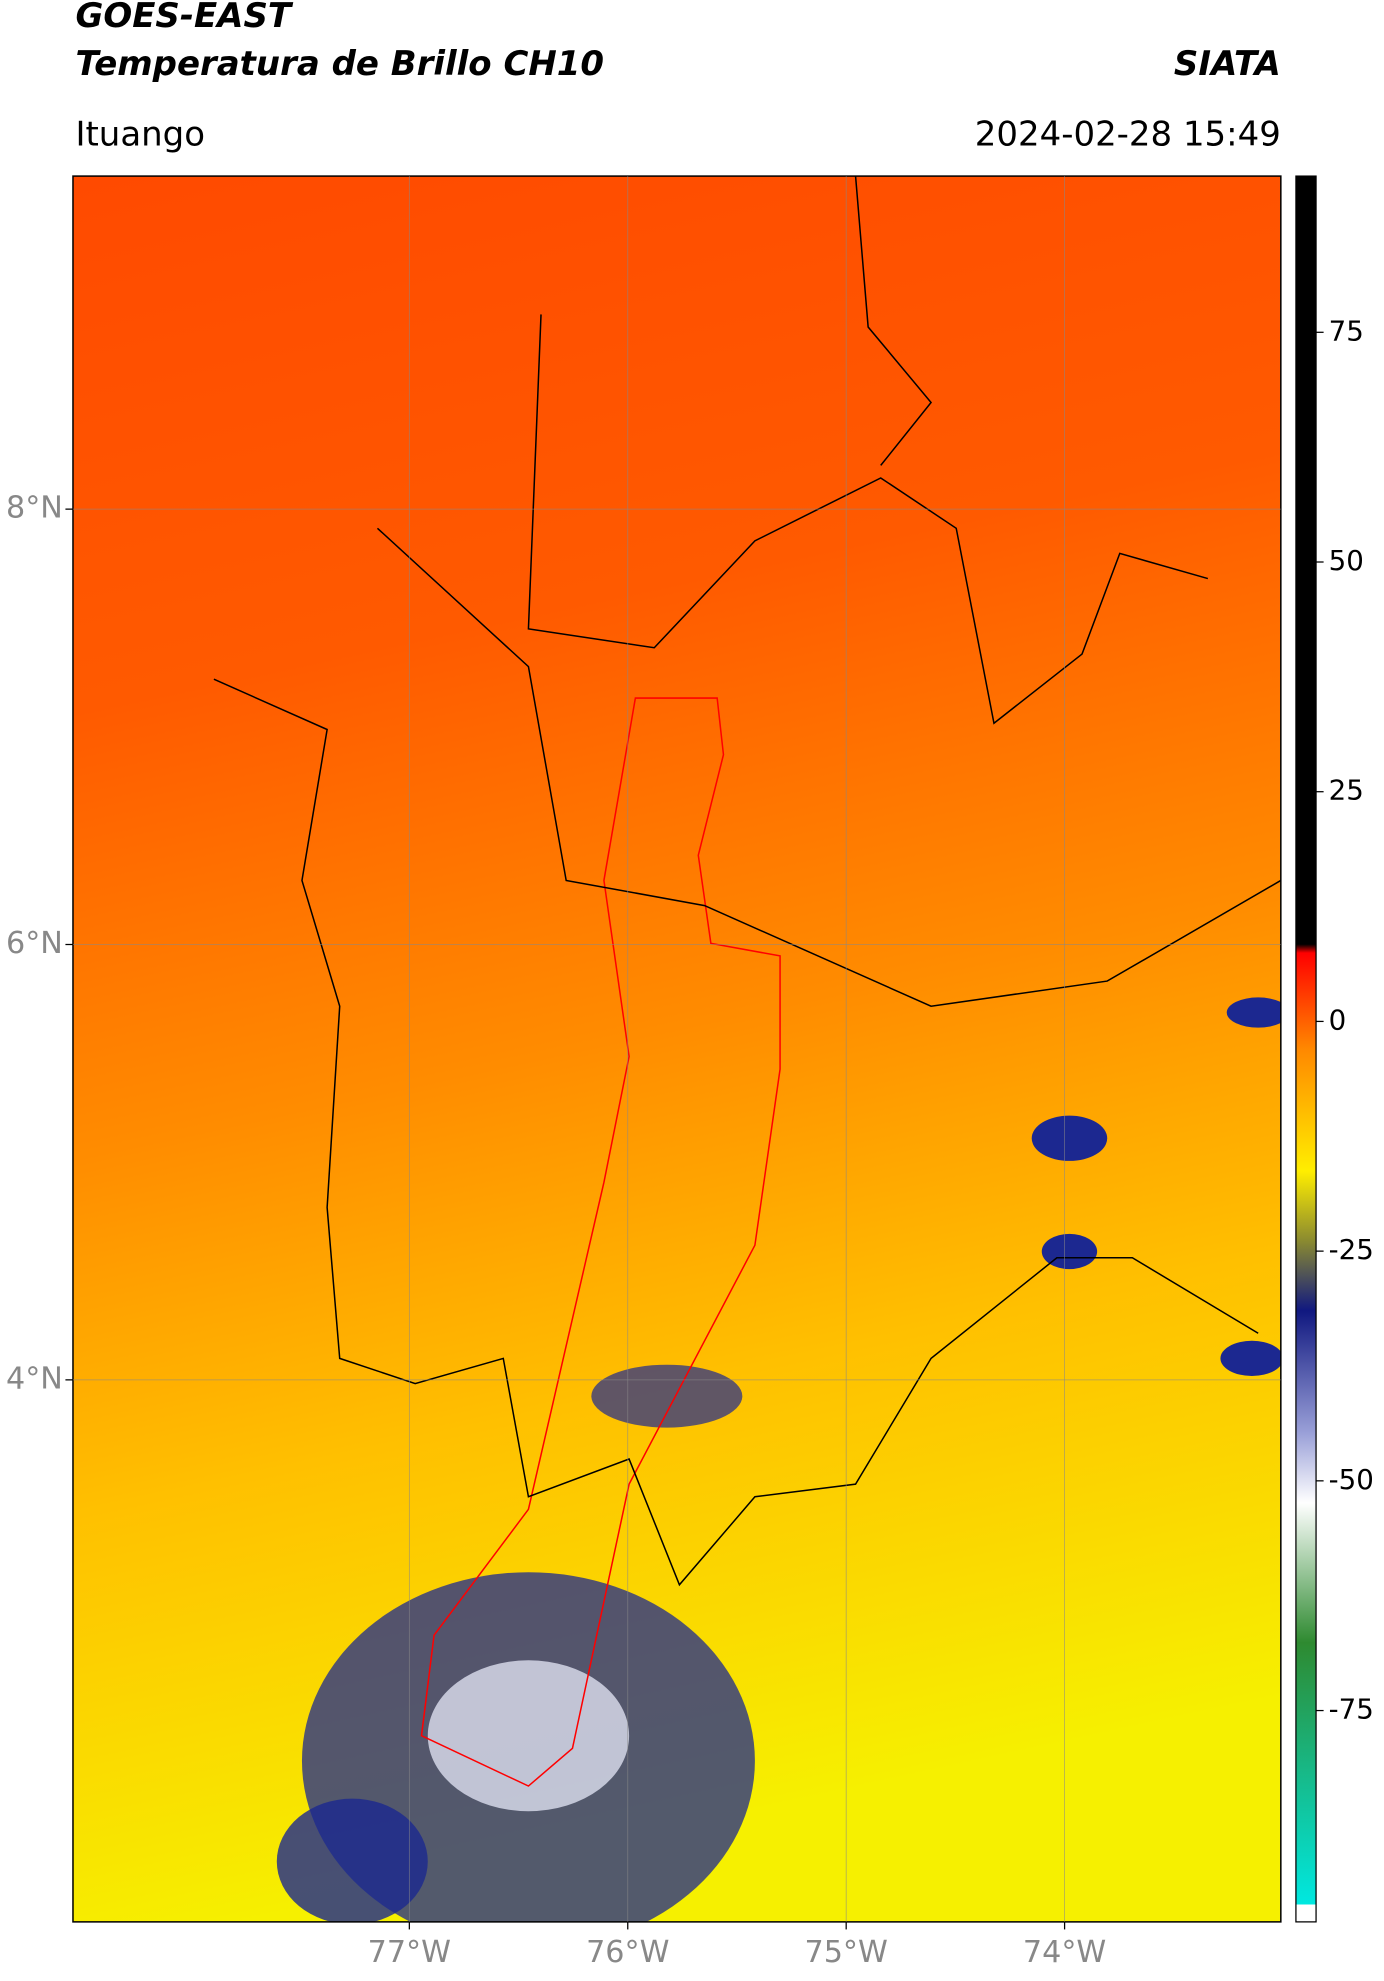 The width and height of the screenshot is (1384, 1981). I want to click on x-tick-label: 76°W, so click(627, 1952).